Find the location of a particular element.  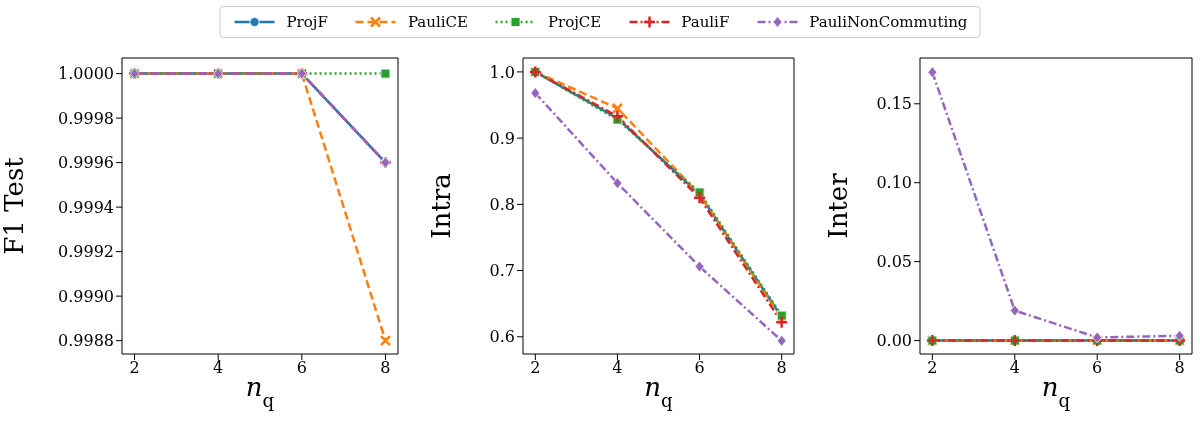

y-tick-label: 0.00 is located at coordinates (894, 341).